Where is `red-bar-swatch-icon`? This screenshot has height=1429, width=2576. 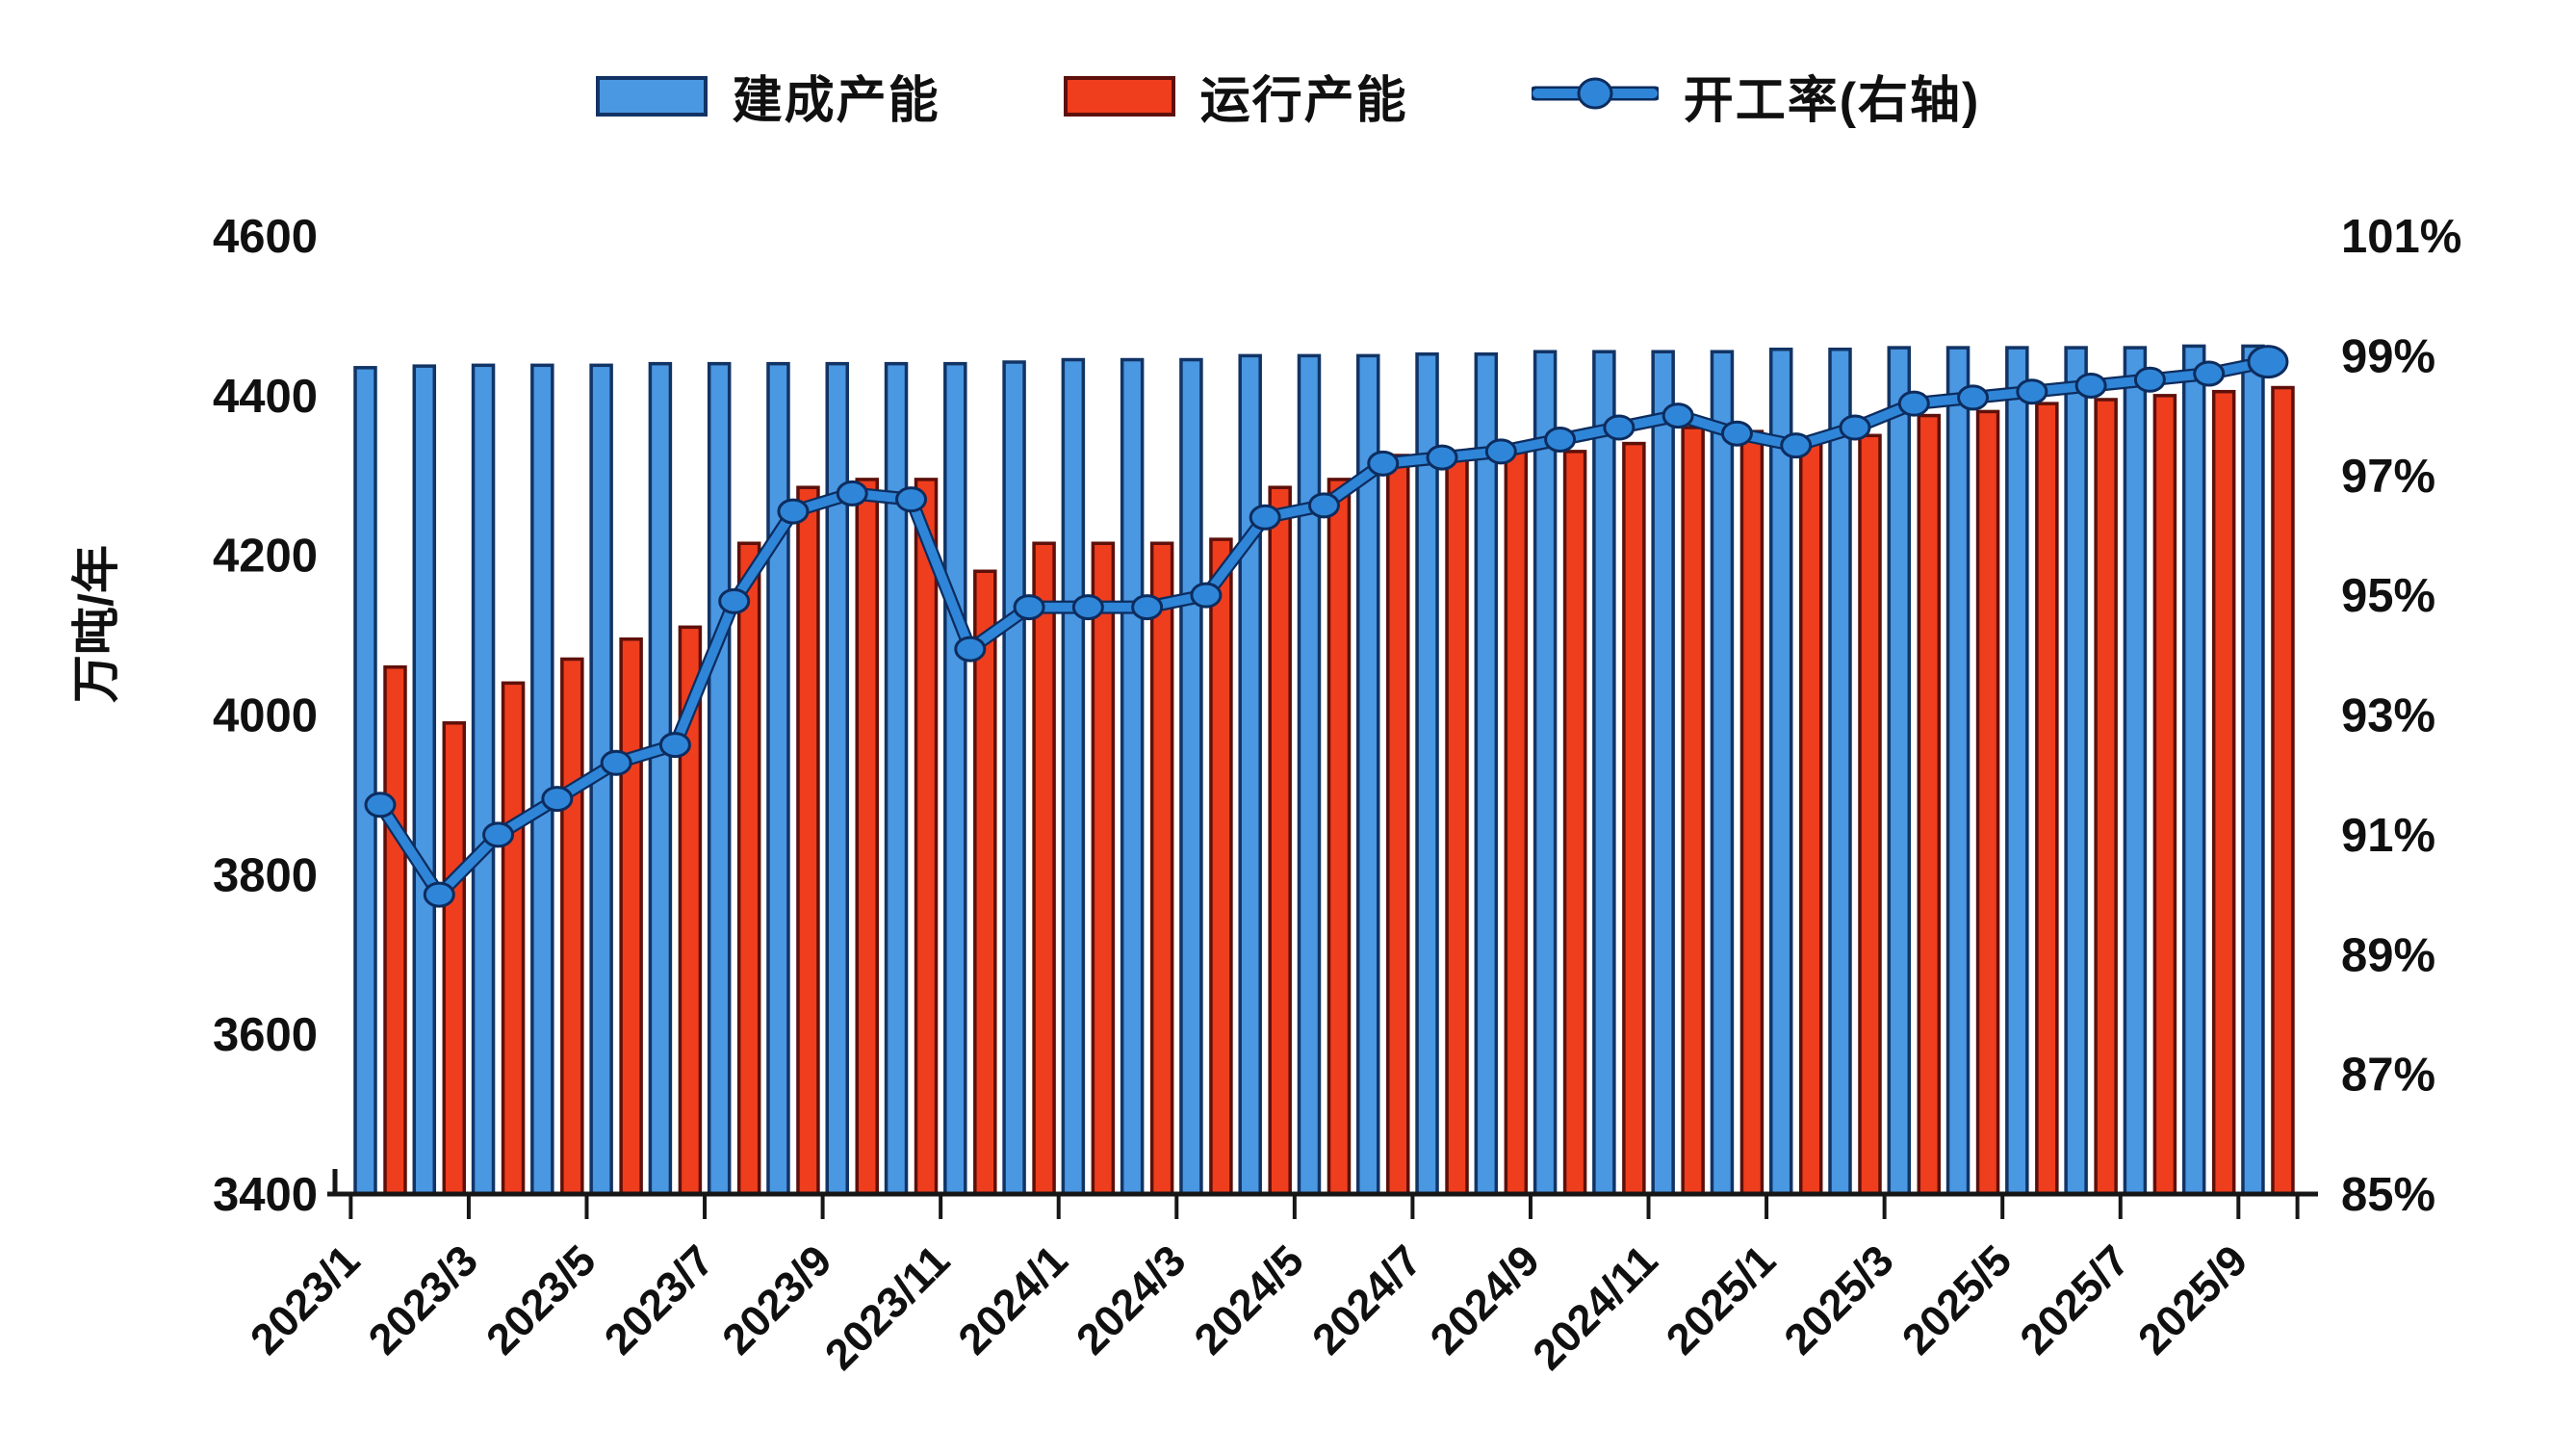 red-bar-swatch-icon is located at coordinates (1119, 96).